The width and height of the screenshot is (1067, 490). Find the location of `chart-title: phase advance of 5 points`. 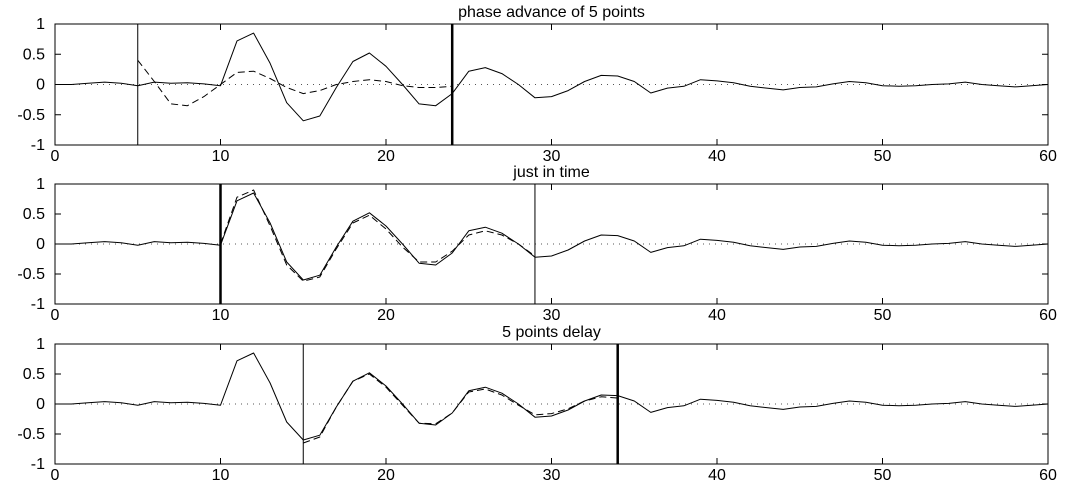

chart-title: phase advance of 5 points is located at coordinates (551, 12).